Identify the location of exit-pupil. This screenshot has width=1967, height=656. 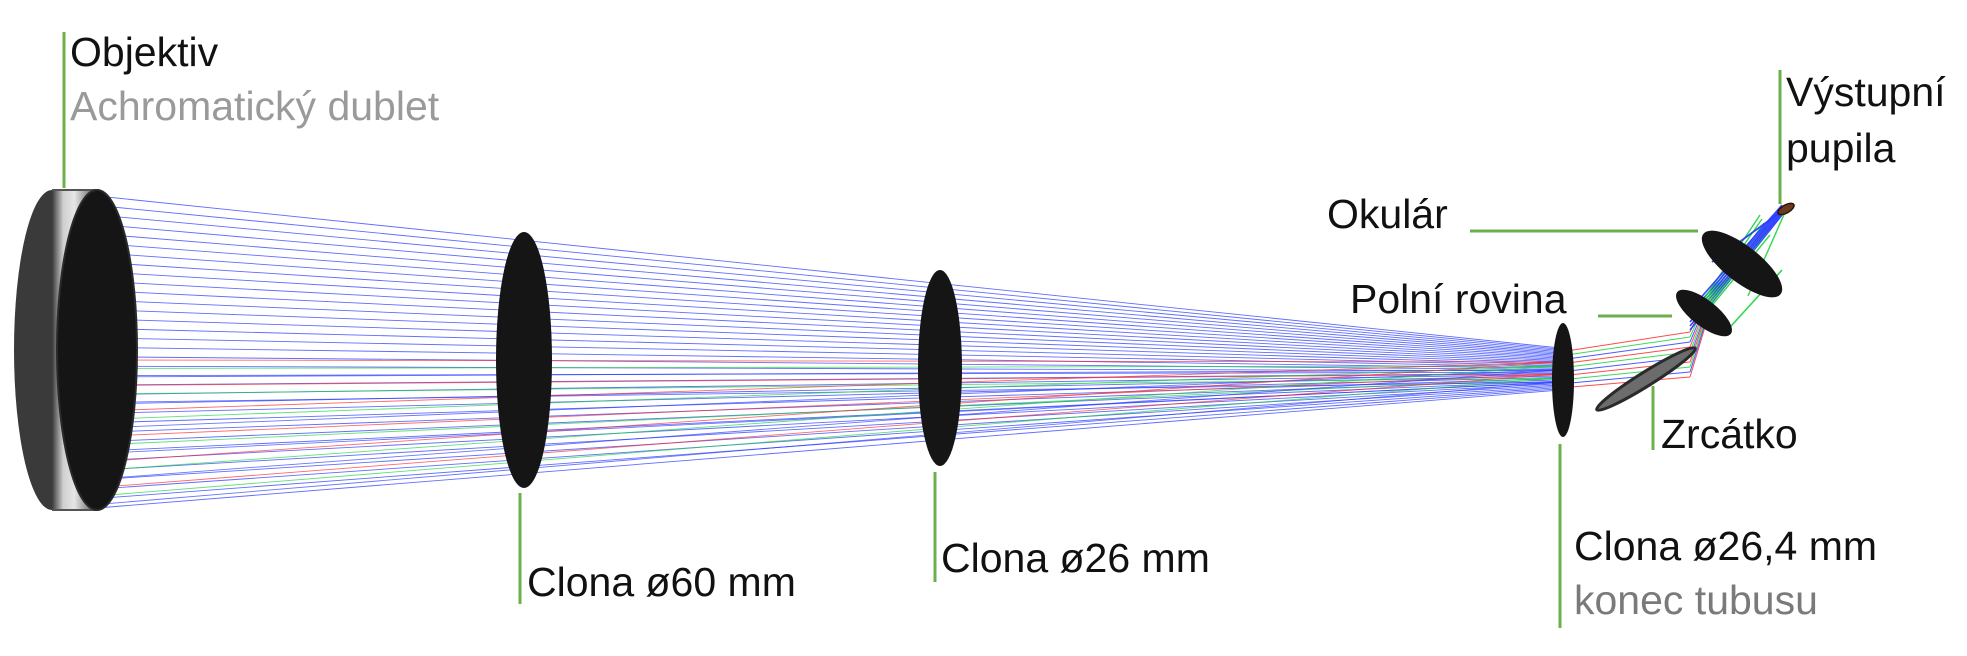
(1786, 209).